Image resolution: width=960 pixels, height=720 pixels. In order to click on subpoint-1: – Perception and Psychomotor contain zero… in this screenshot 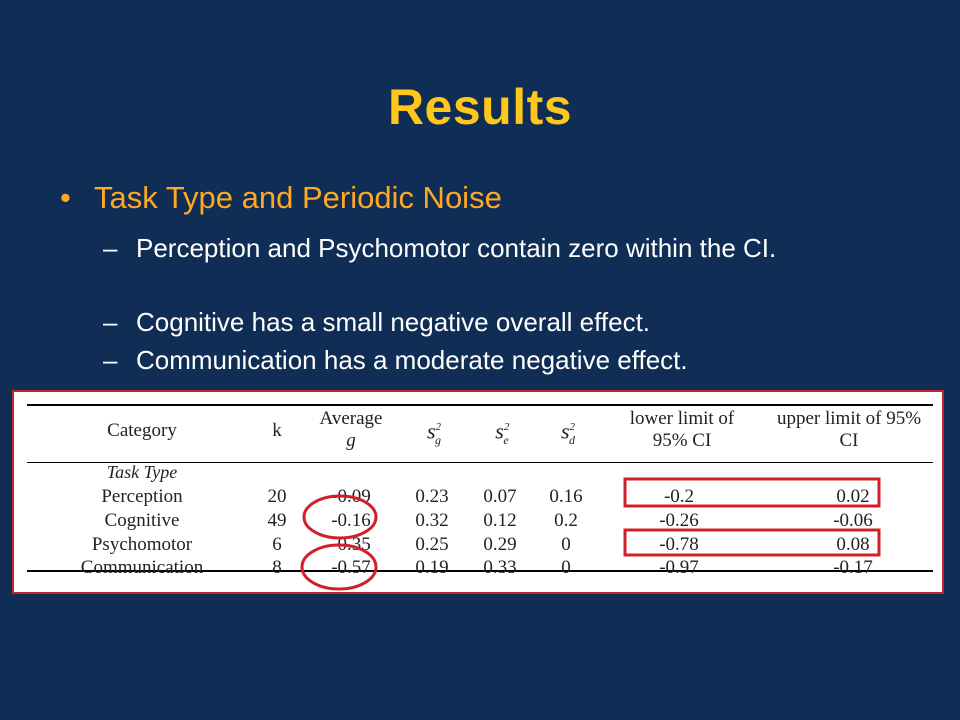, I will do `click(489, 248)`.